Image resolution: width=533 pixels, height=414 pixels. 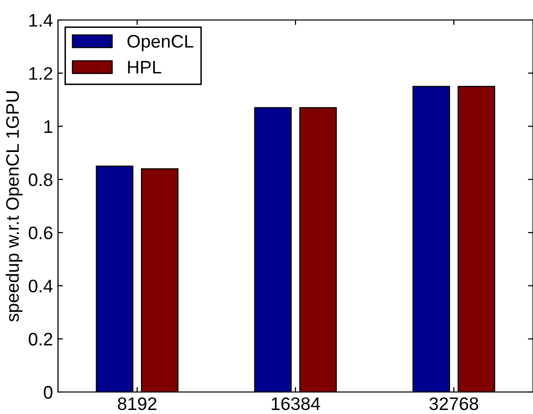 What do you see at coordinates (14, 206) in the screenshot?
I see `y-axis-title: speedup w.r.t OpenCL 1GPU` at bounding box center [14, 206].